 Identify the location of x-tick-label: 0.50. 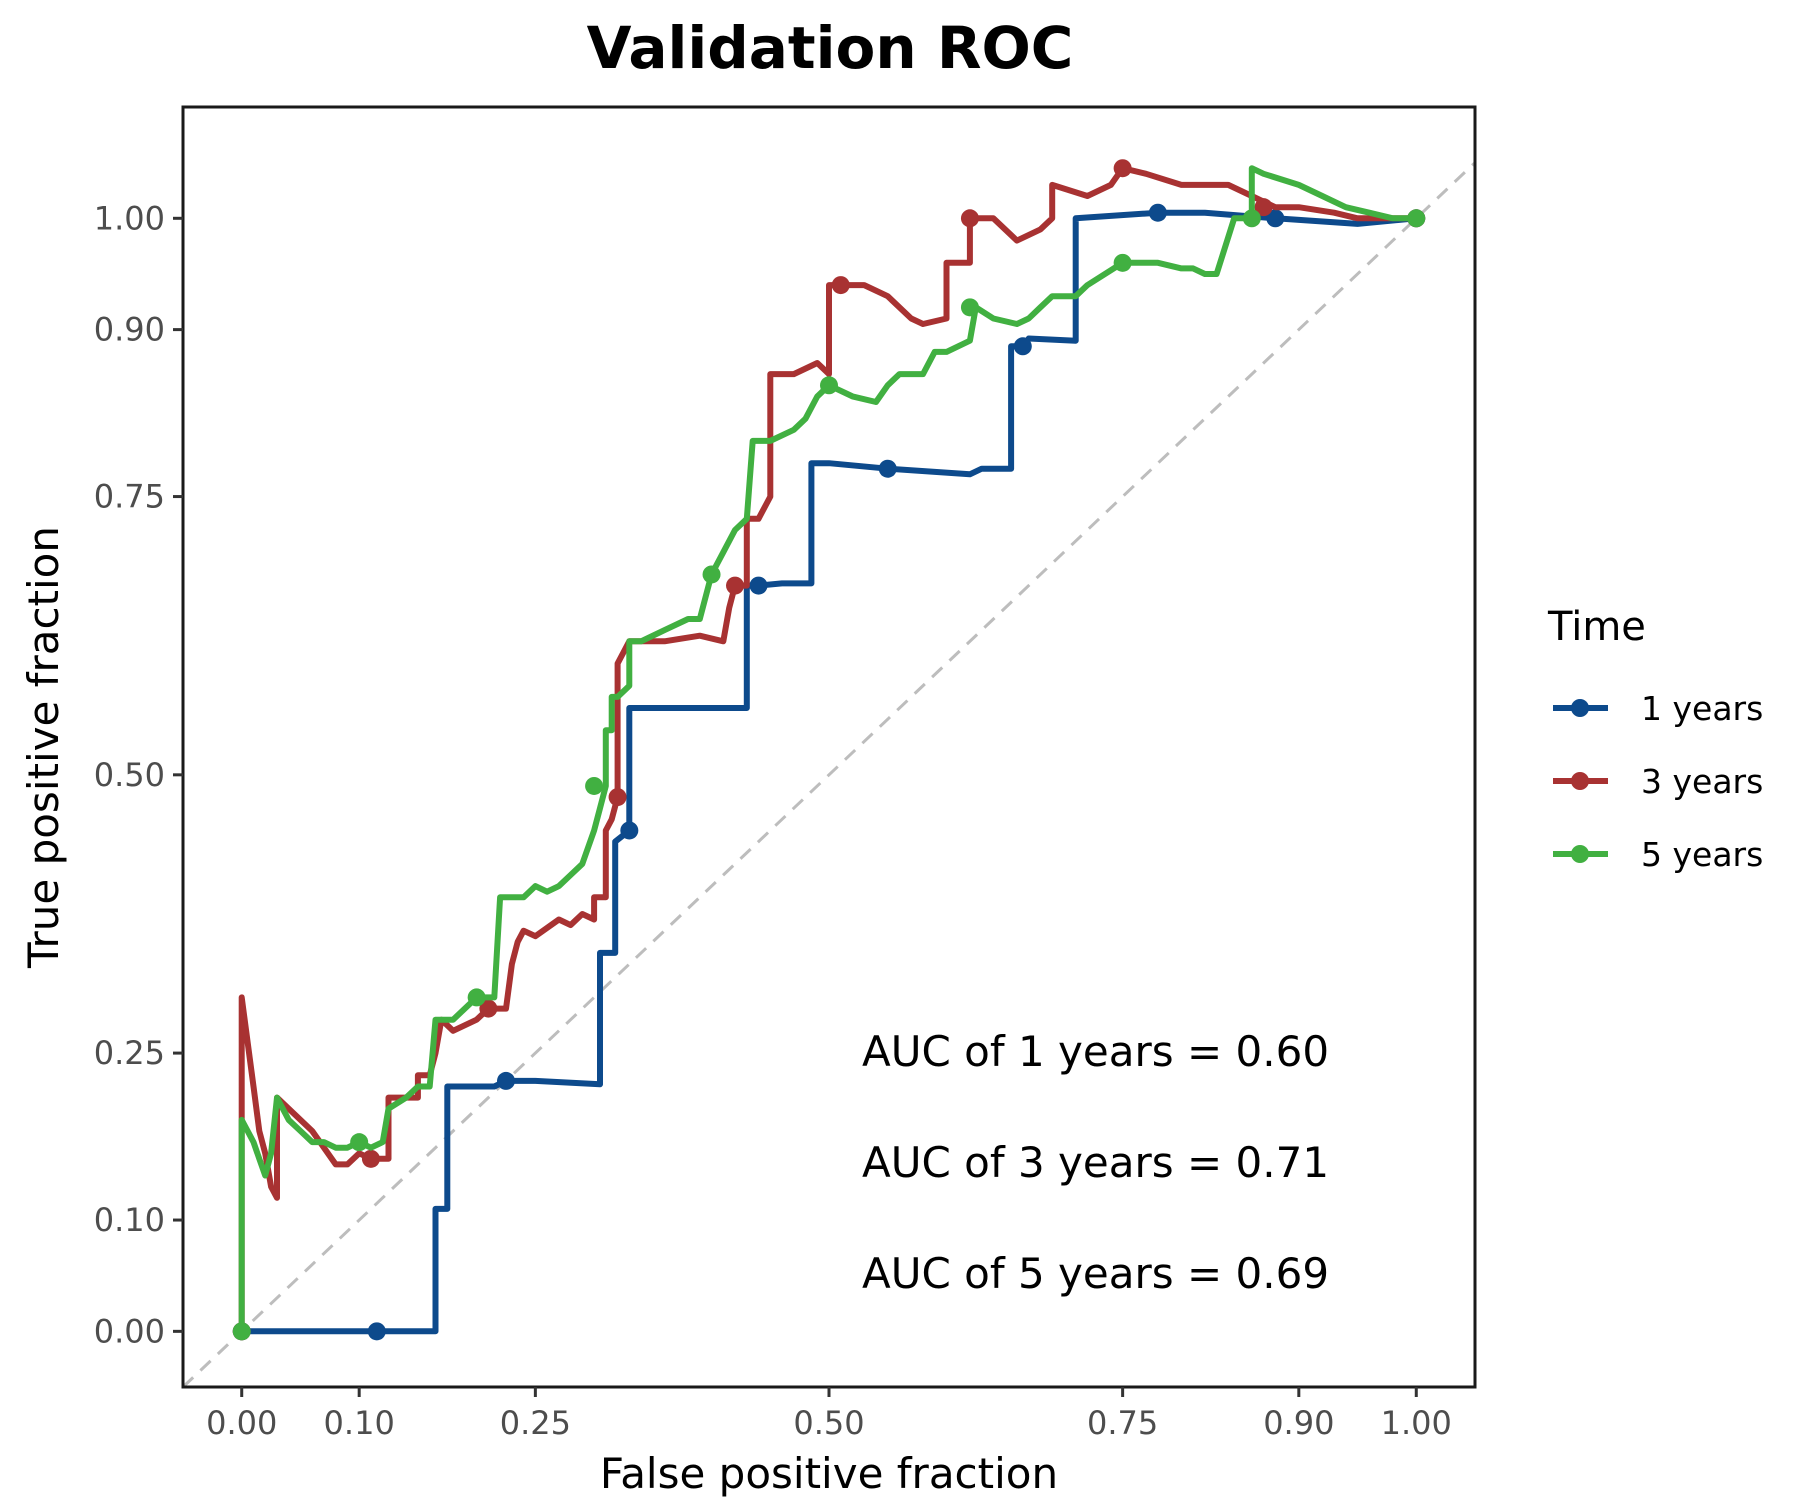
(828, 1423).